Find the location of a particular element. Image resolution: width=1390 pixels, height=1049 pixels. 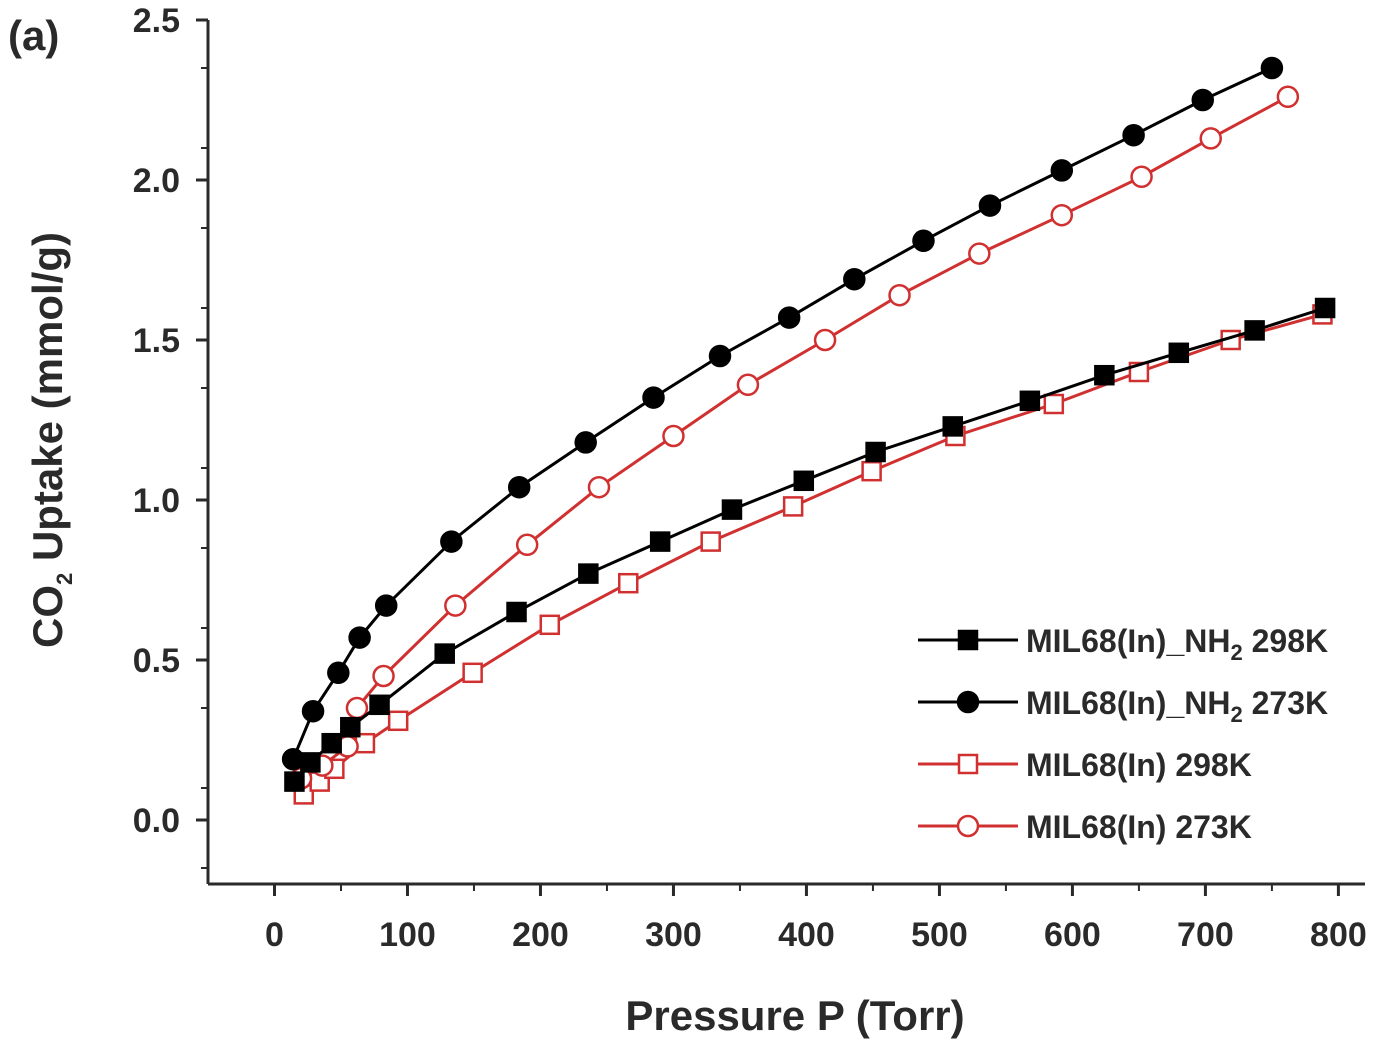

x-ticks: 0 100 200 300 400 500 600 700 800 is located at coordinates (816, 919).